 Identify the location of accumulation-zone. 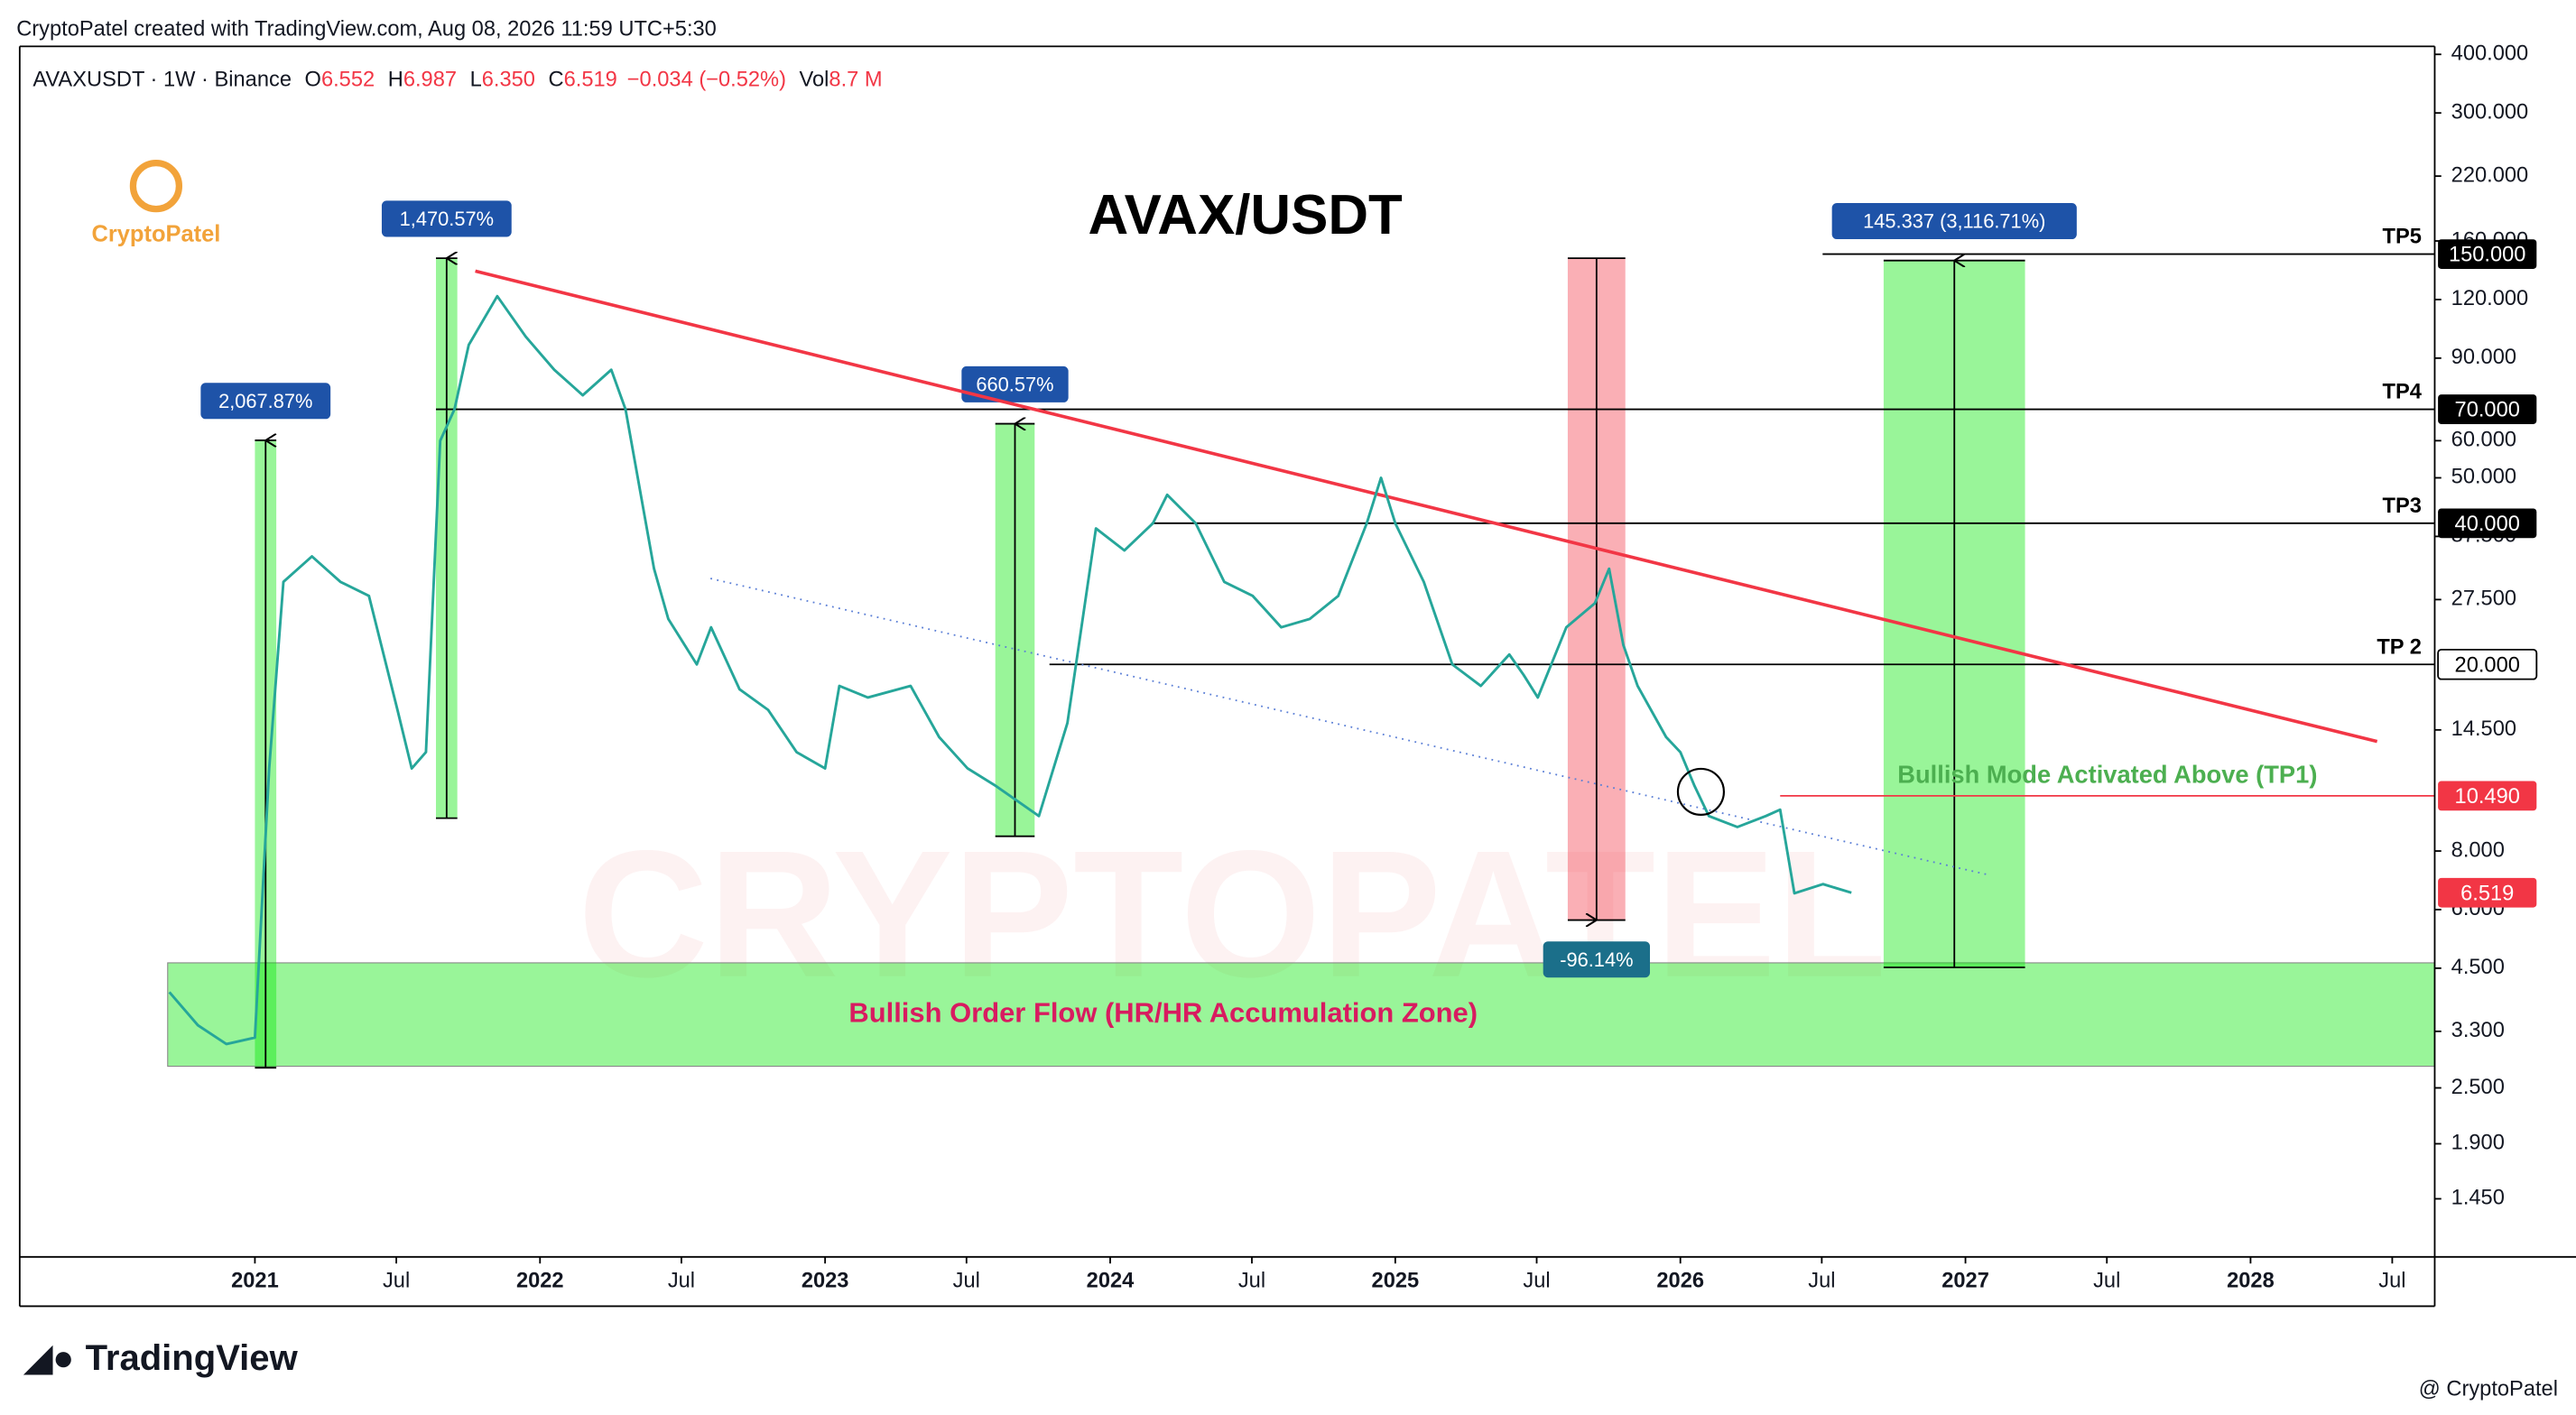
(1301, 1015).